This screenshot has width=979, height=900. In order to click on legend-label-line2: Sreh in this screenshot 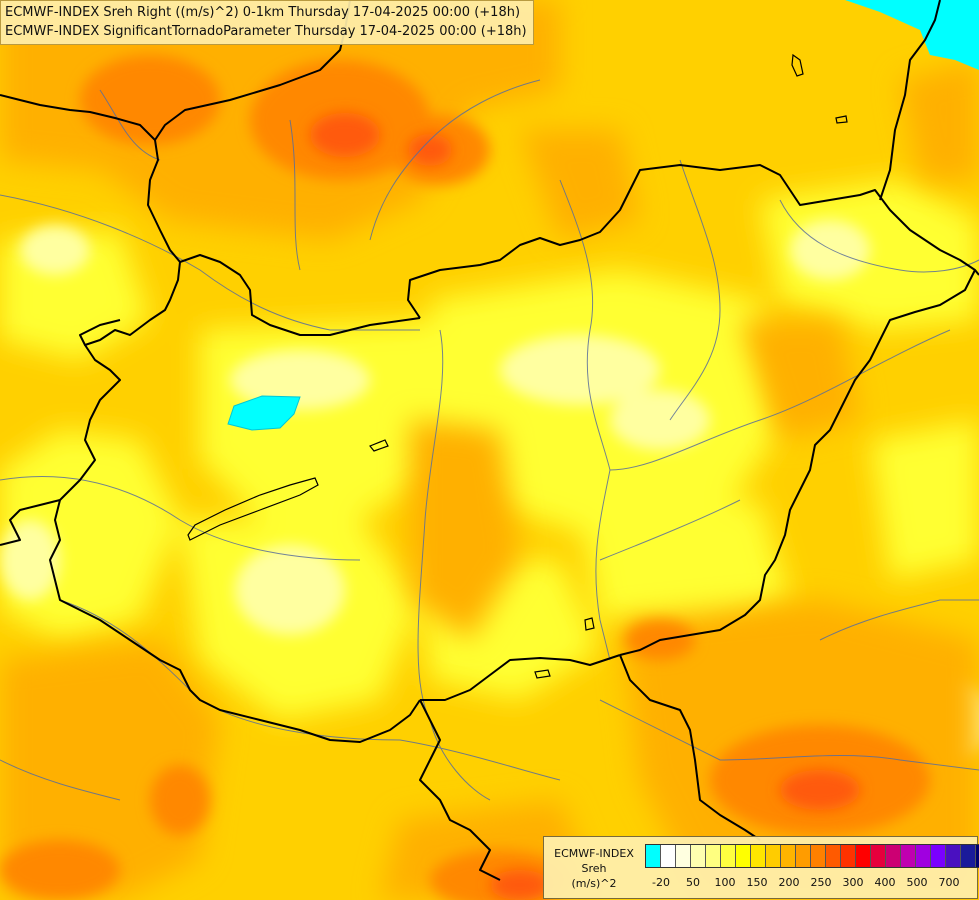, I will do `click(594, 868)`.